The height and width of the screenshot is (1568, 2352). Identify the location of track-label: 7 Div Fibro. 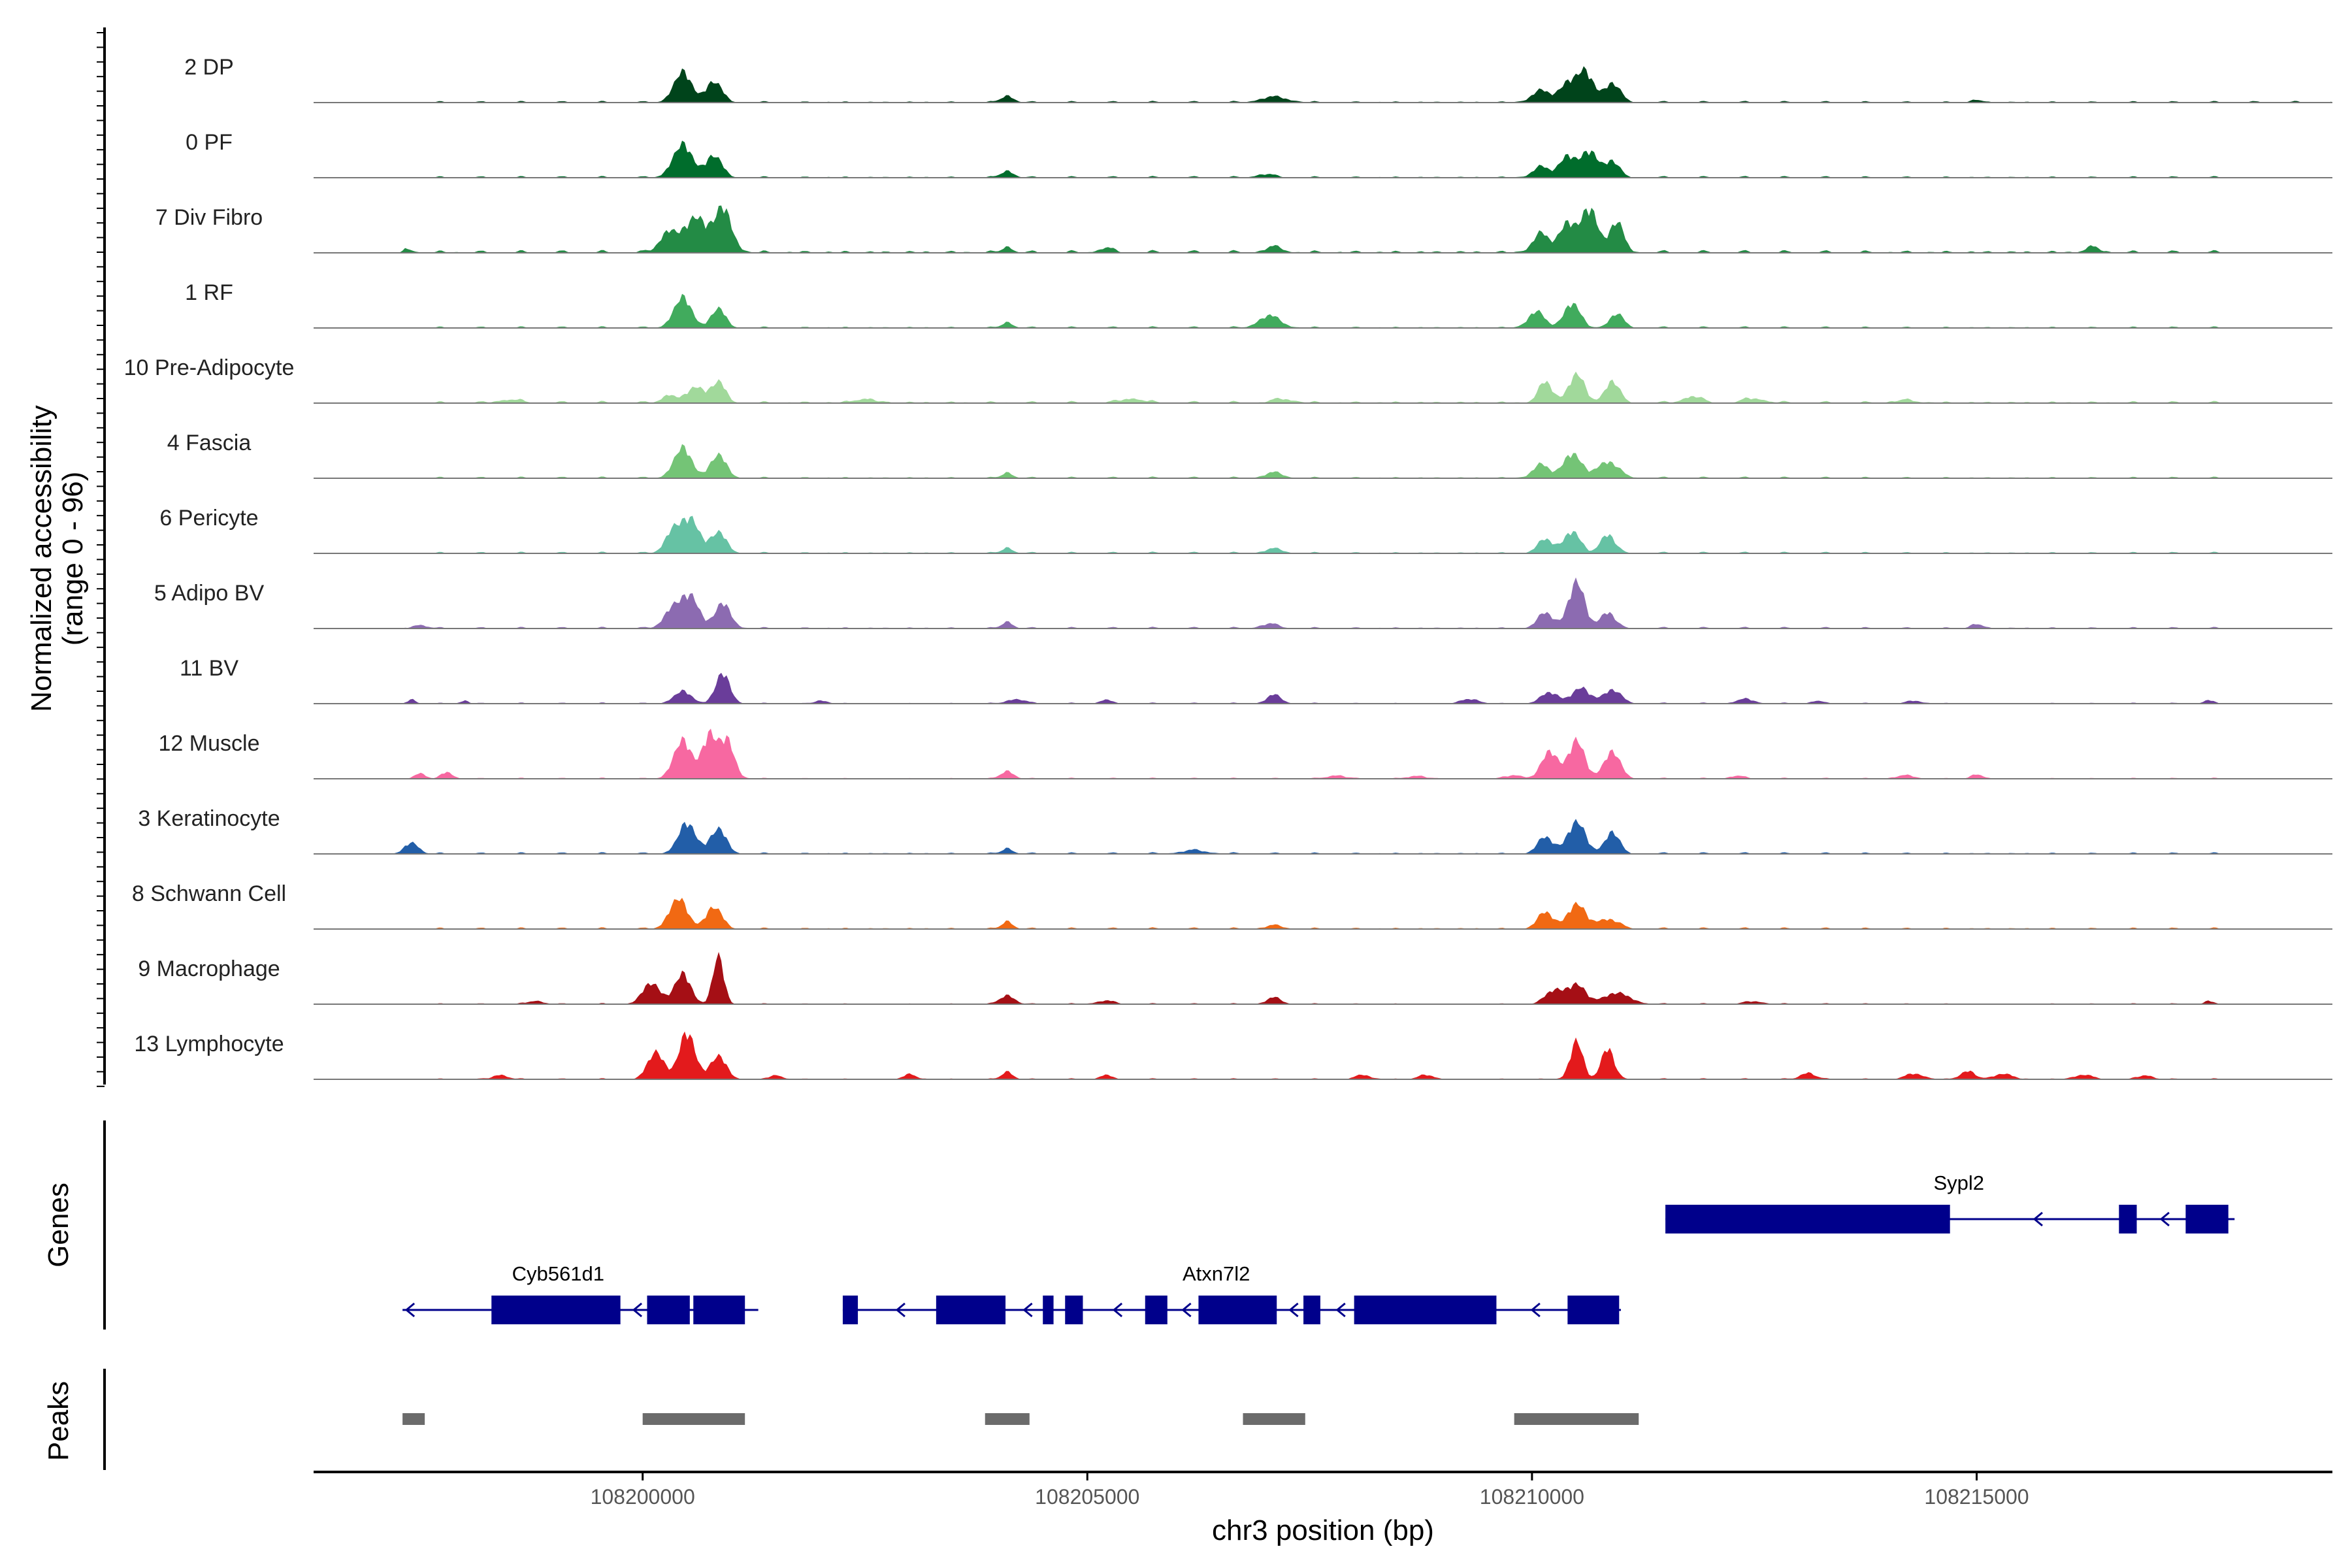
(209, 217).